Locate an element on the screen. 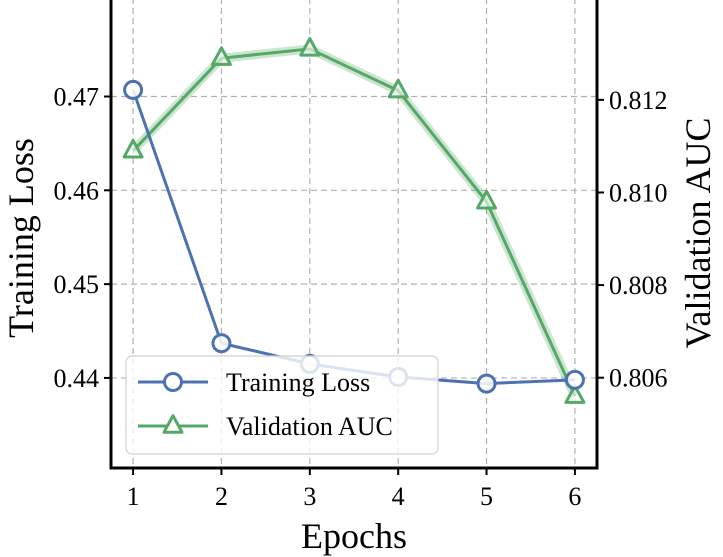 The width and height of the screenshot is (723, 557). x-tick-label: 5 is located at coordinates (486, 496).